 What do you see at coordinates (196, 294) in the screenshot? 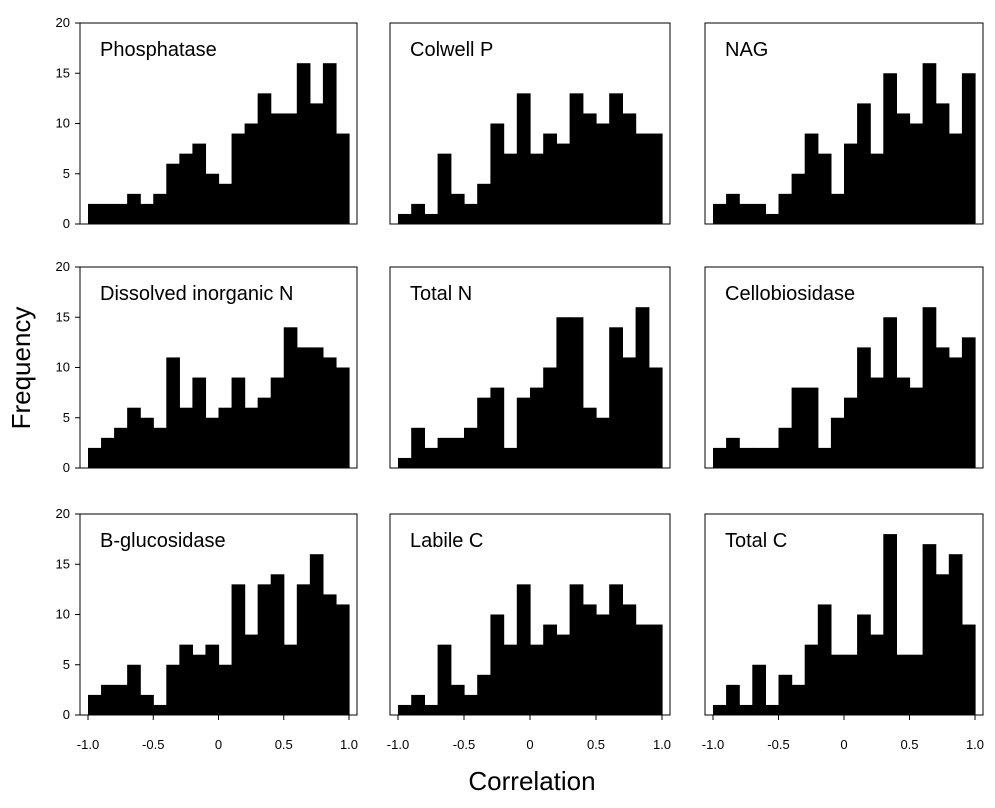
I see `panel-title: Dissolved inorganic N` at bounding box center [196, 294].